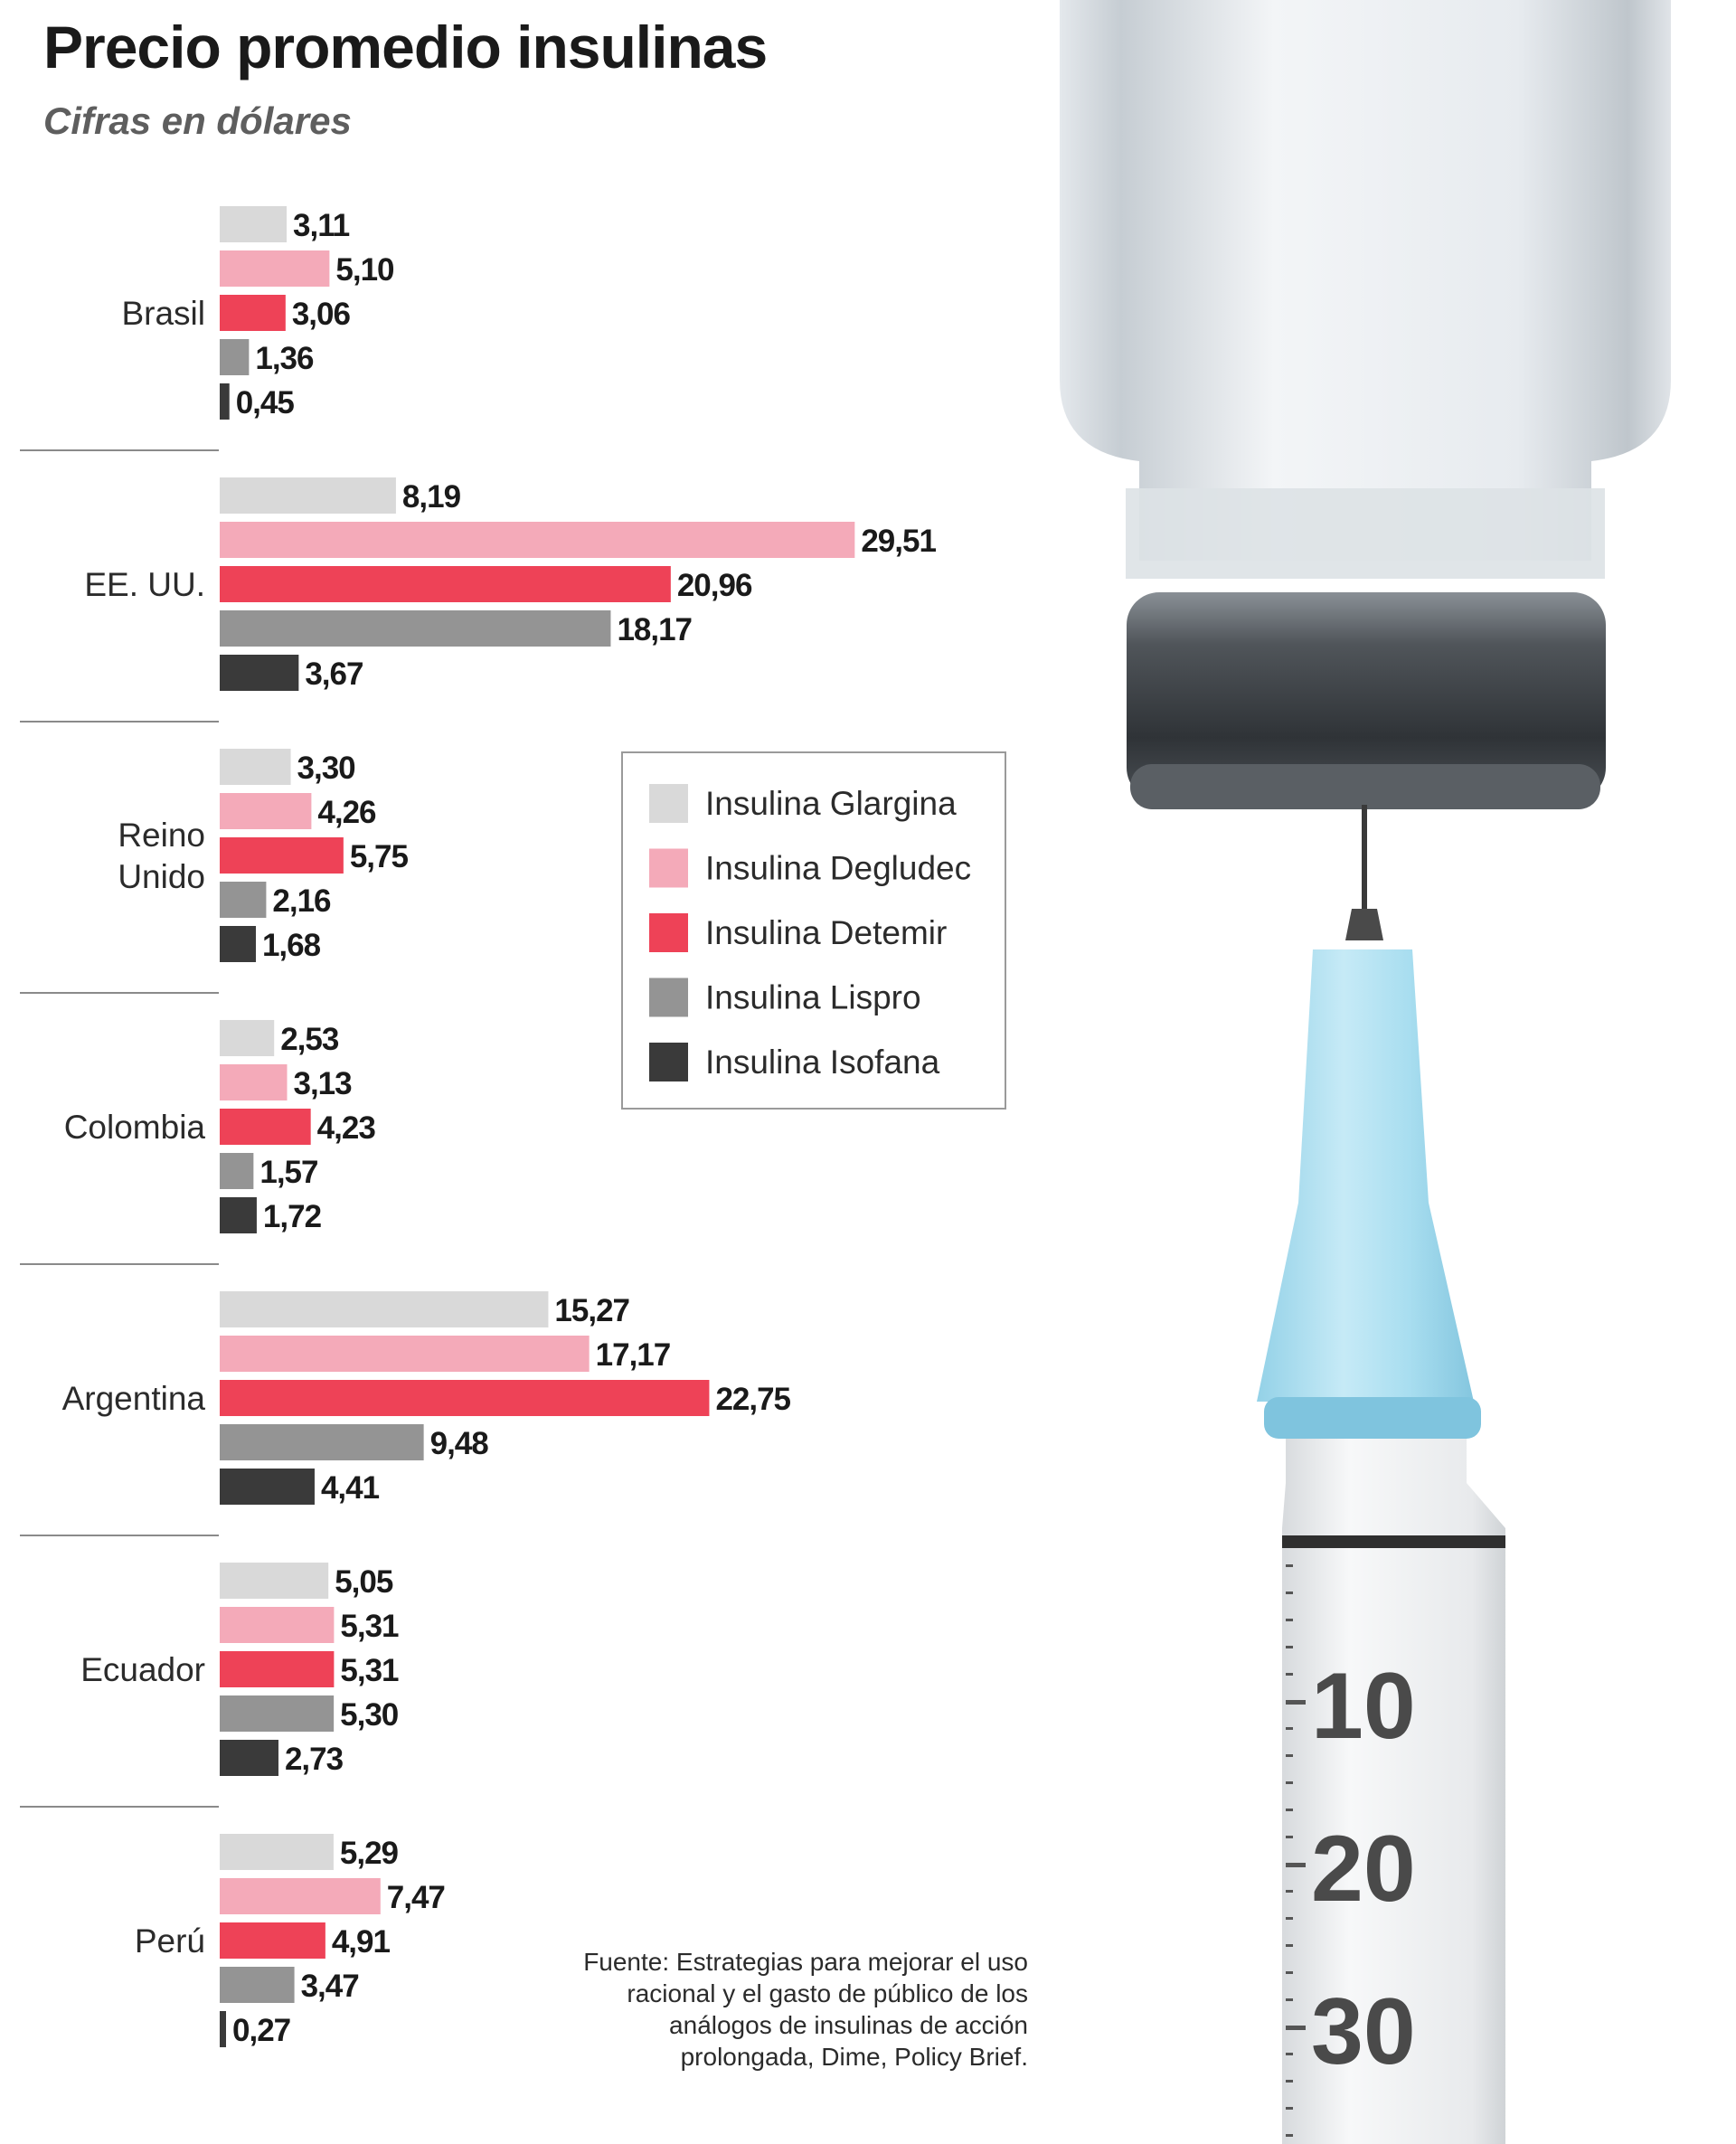  Describe the element at coordinates (144, 585) in the screenshot. I see `category-label: EE. UU.` at that location.